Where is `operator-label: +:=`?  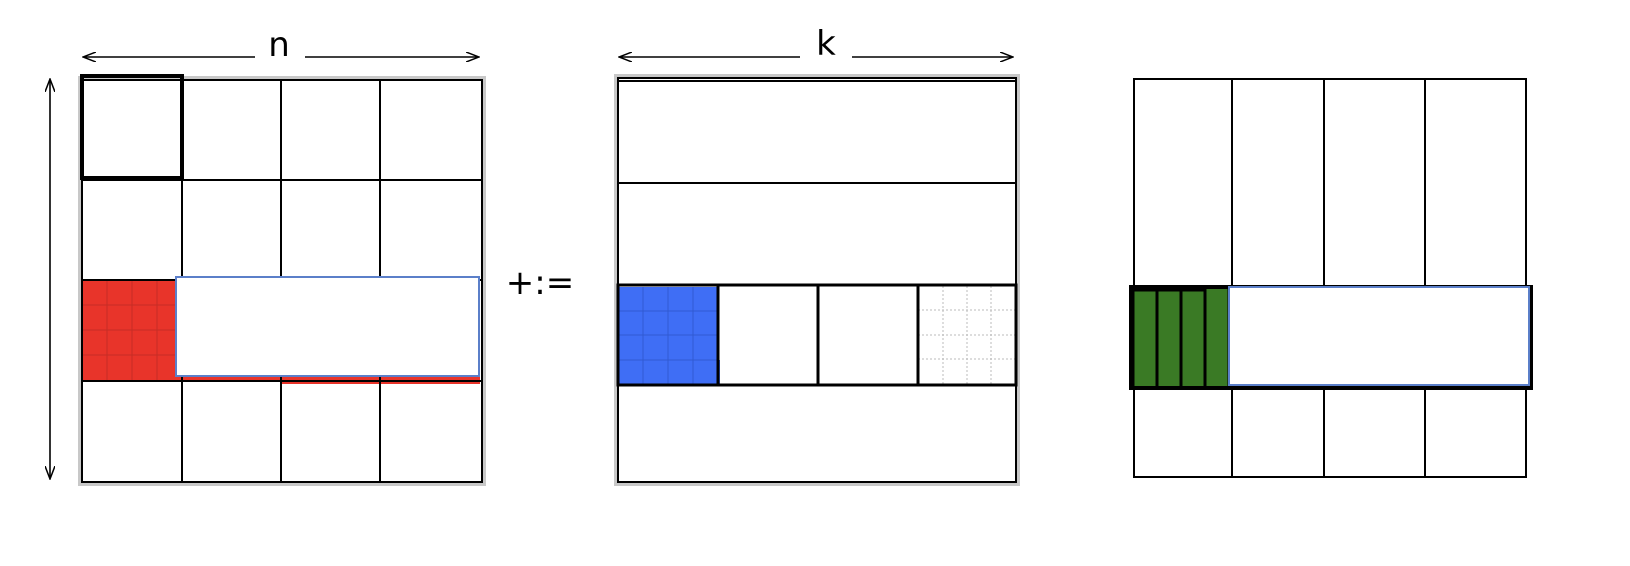
operator-label: +:= is located at coordinates (540, 283).